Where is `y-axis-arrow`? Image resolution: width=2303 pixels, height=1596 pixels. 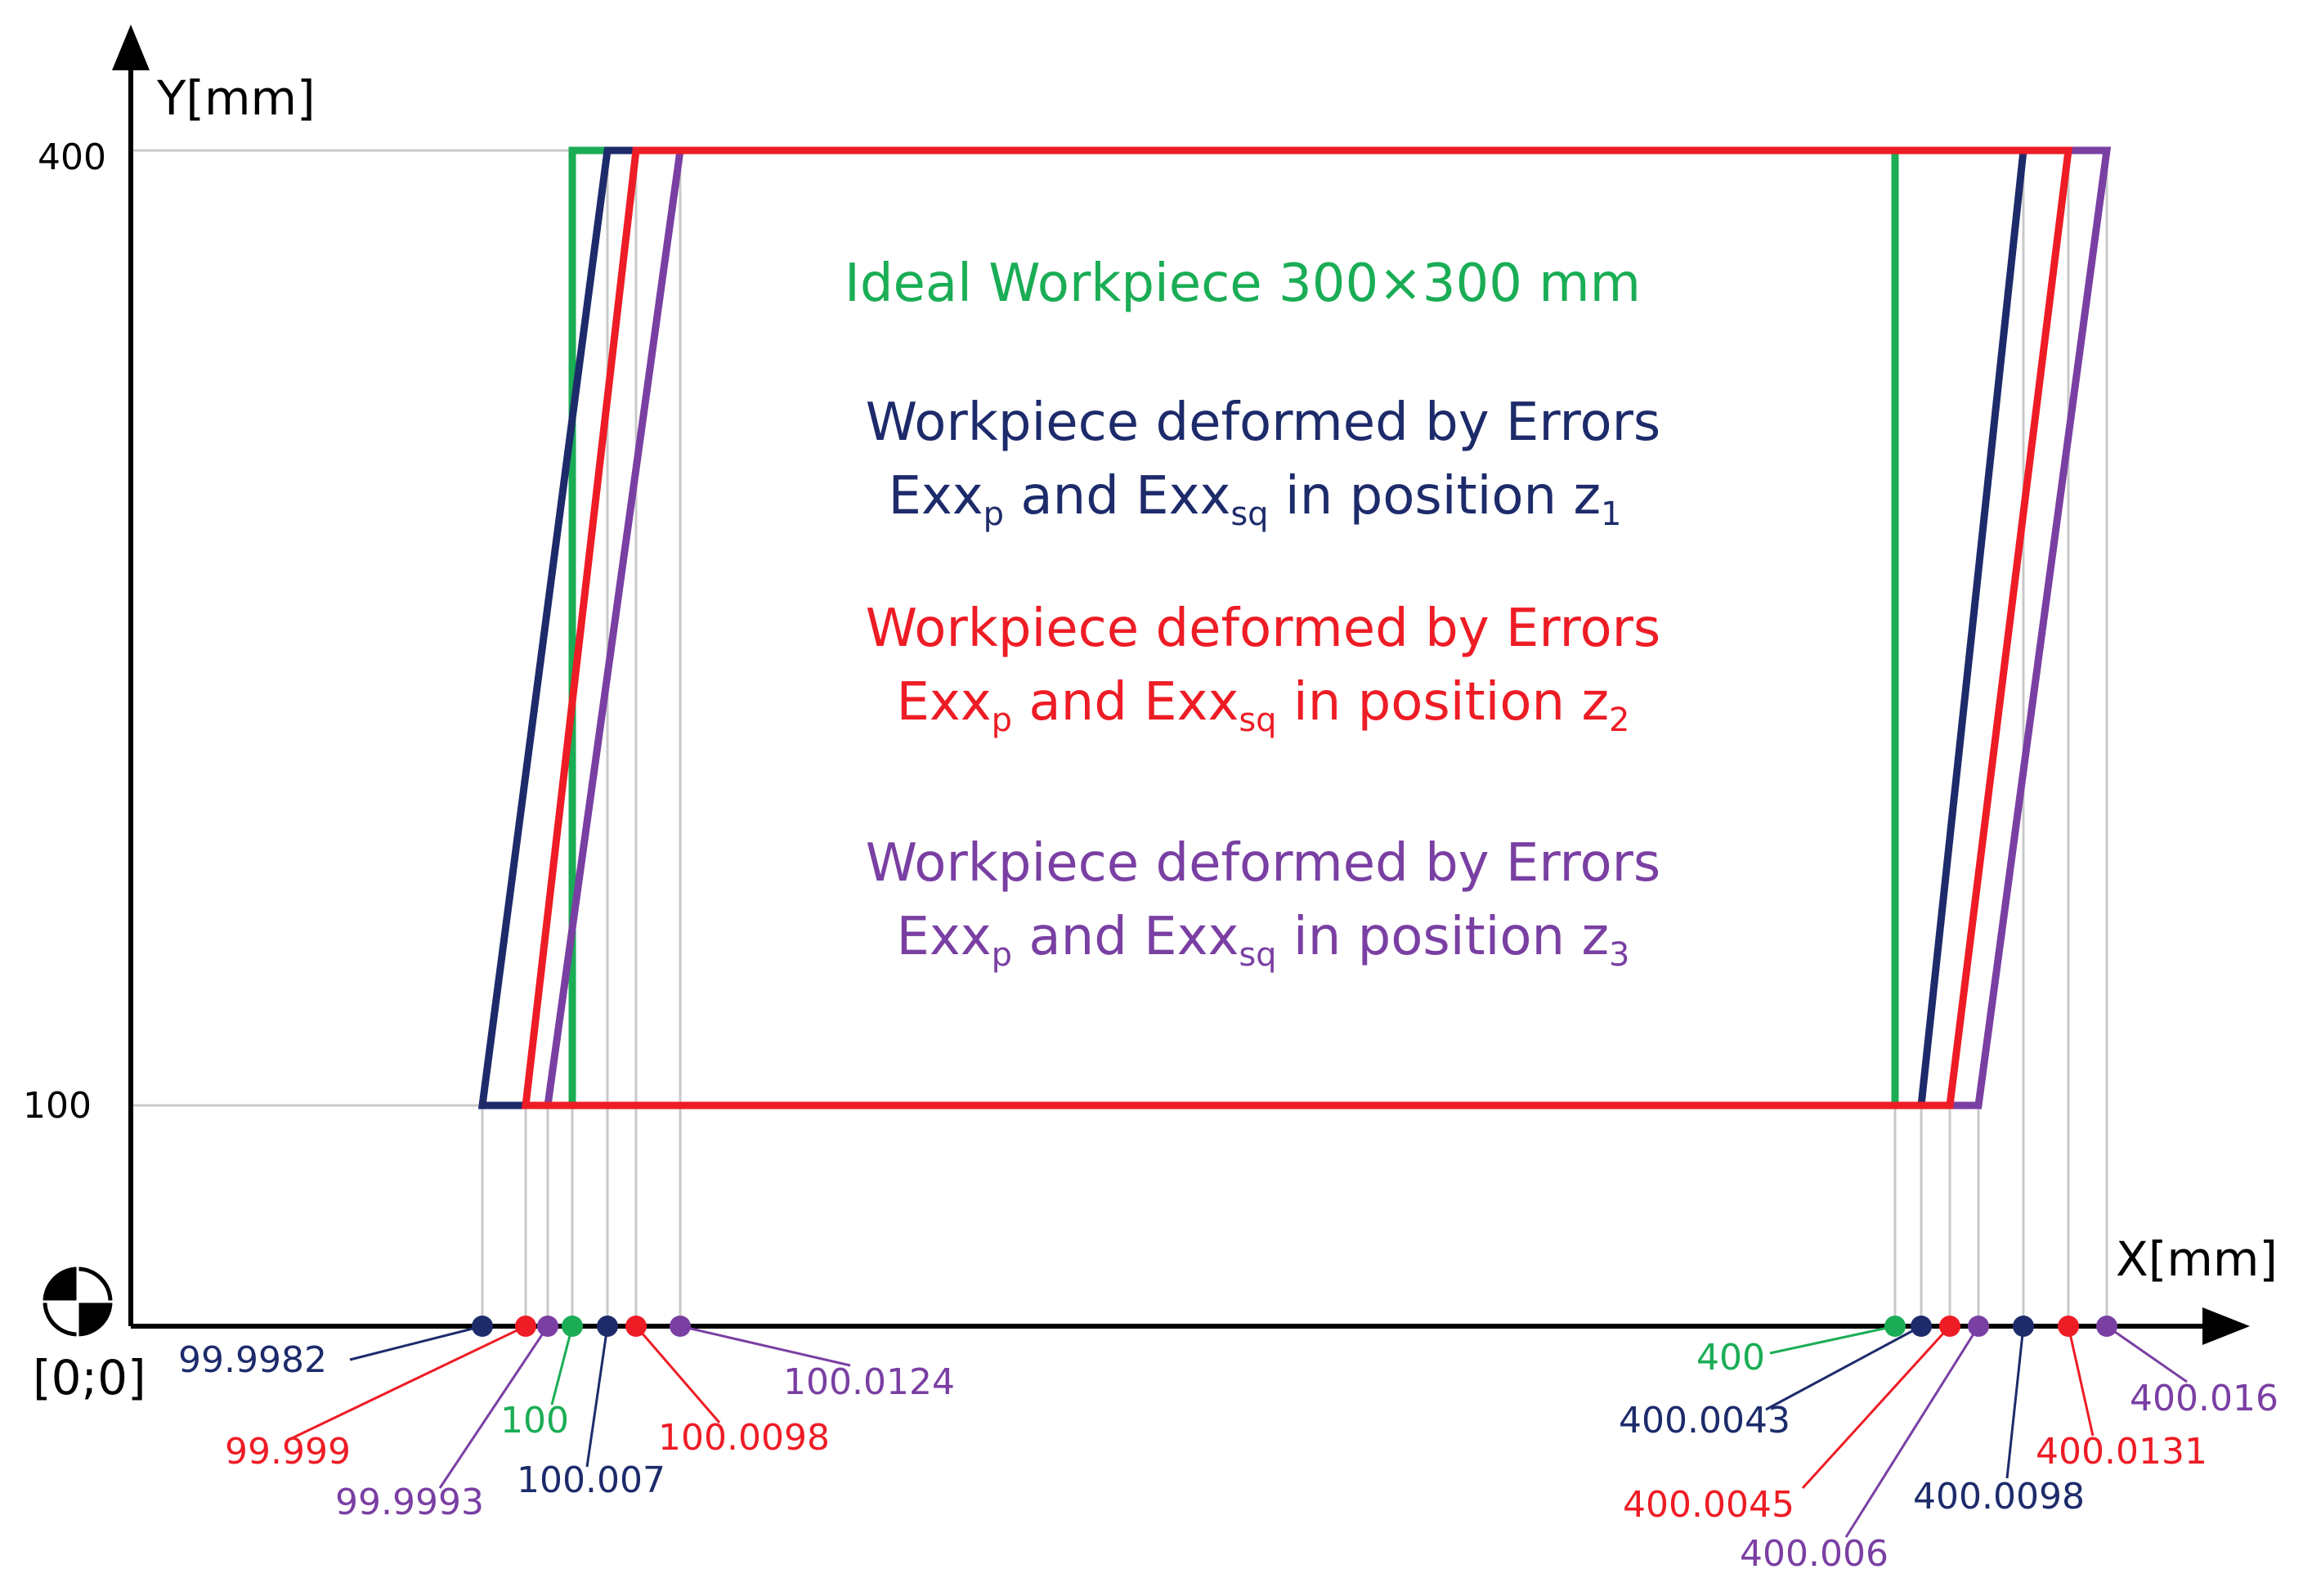
y-axis-arrow is located at coordinates (131, 47).